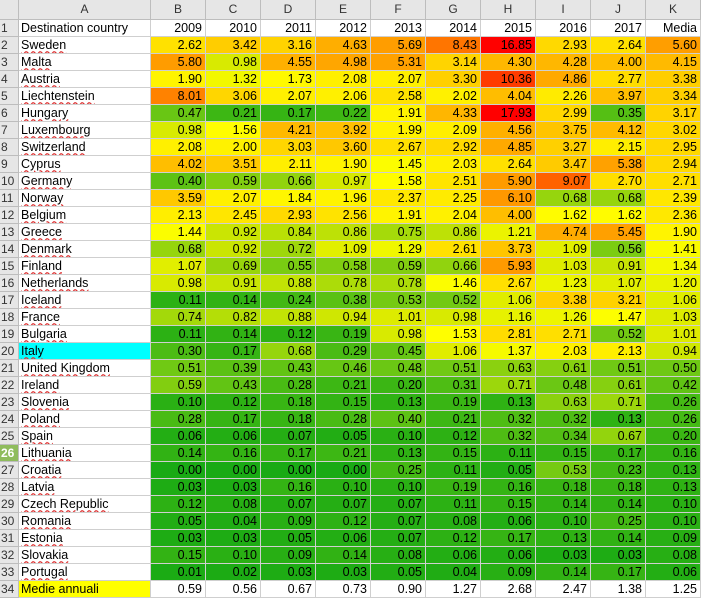 The height and width of the screenshot is (607, 712). I want to click on value-cell: 1.01, so click(673, 334).